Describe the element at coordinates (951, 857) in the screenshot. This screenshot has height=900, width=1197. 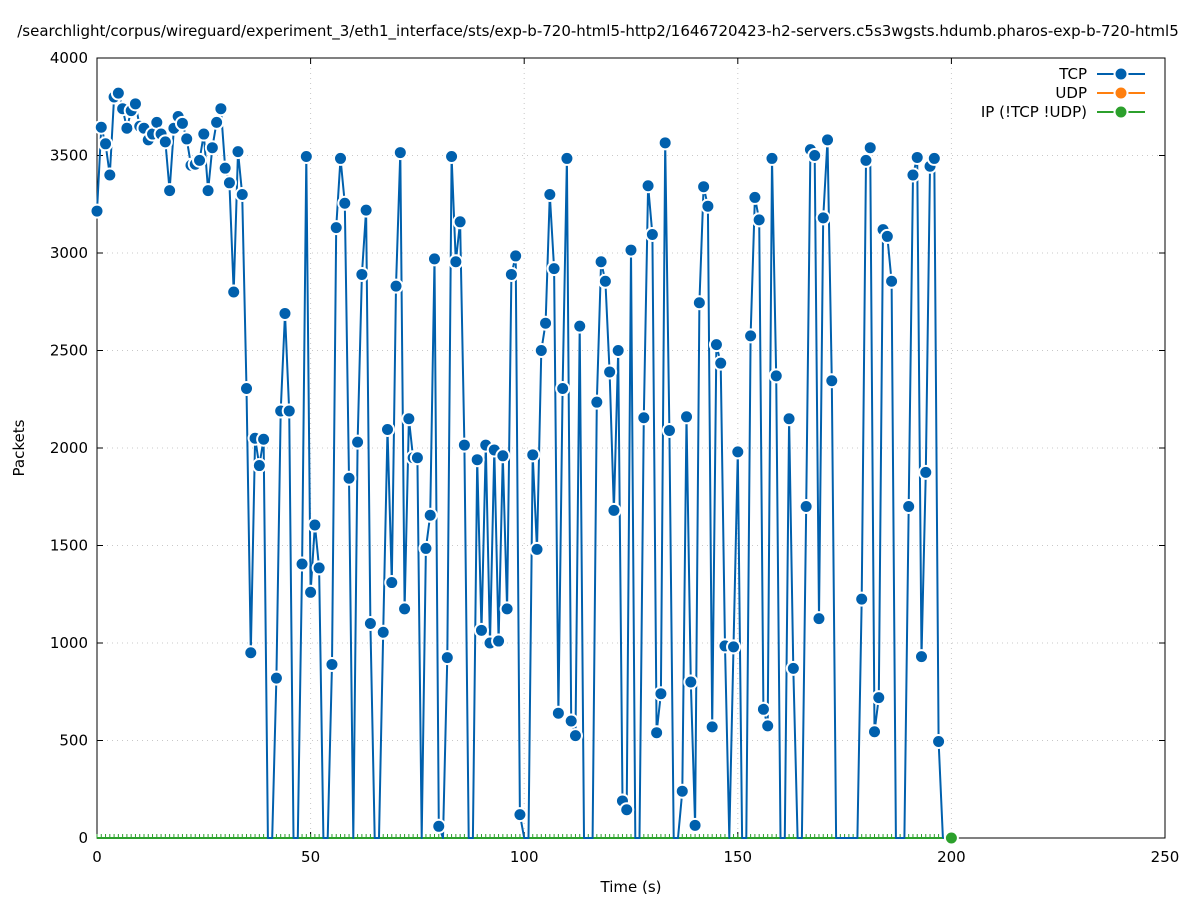
I see `x-tick-label: 200` at that location.